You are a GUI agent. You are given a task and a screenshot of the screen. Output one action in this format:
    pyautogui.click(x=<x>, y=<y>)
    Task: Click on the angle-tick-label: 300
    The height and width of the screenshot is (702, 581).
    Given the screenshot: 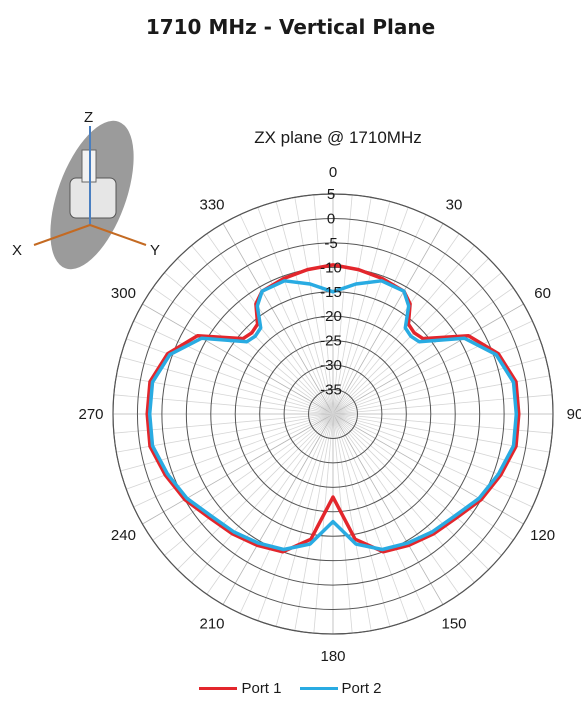 What is the action you would take?
    pyautogui.click(x=123, y=293)
    